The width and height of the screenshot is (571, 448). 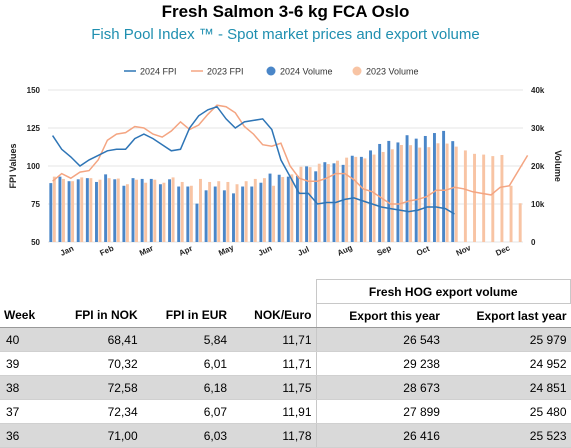 What do you see at coordinates (186, 251) in the screenshot?
I see `x-tick-label: Apr` at bounding box center [186, 251].